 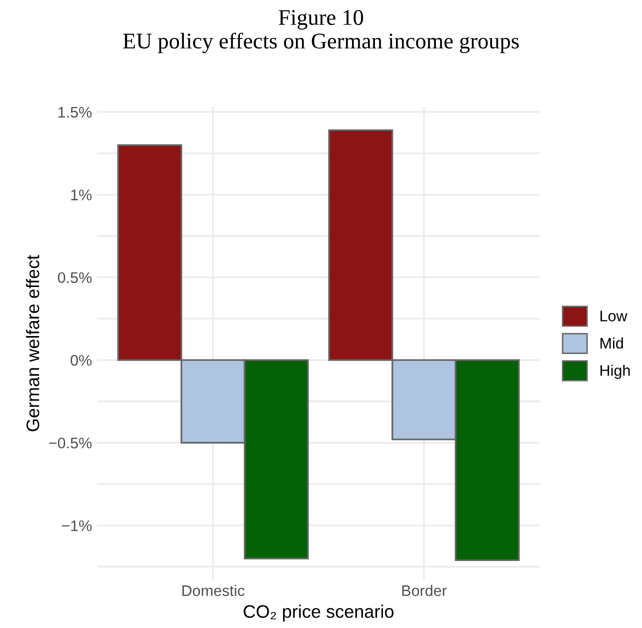 I want to click on y-tick-label: 1.5%, so click(x=75, y=112).